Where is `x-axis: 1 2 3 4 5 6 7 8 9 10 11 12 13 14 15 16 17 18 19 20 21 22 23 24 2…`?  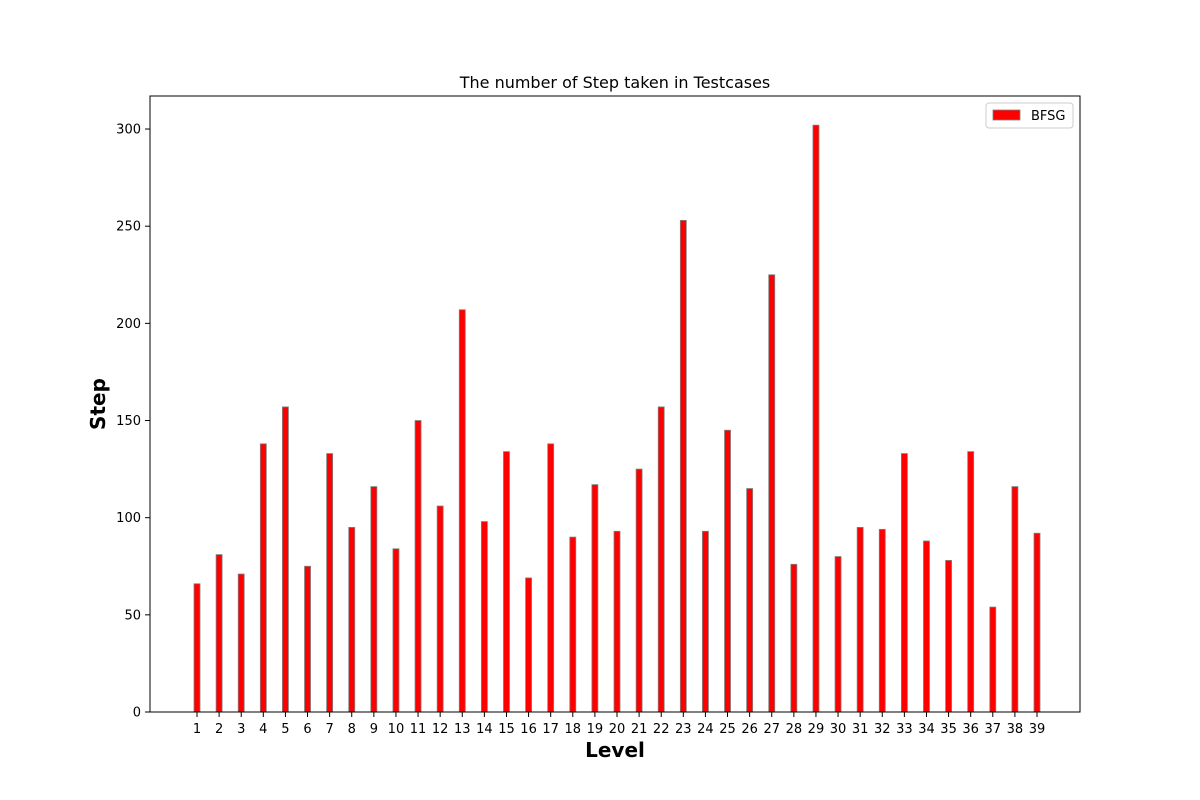 x-axis: 1 2 3 4 5 6 7 8 9 10 11 12 13 14 15 16 17 18 19 20 21 22 23 24 2… is located at coordinates (619, 724).